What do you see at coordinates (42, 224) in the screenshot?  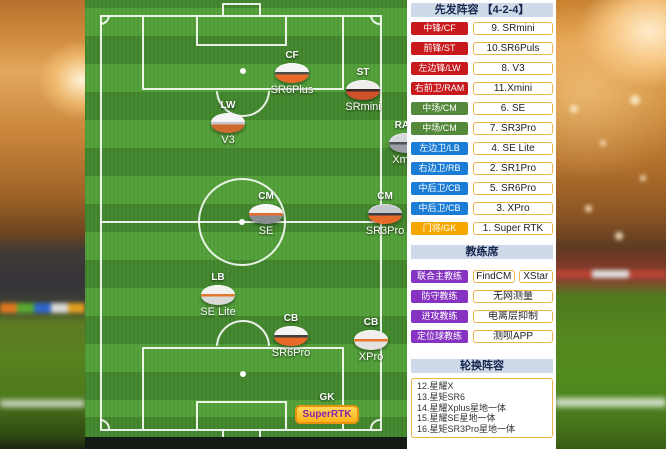 I see `stadium-photo-left` at bounding box center [42, 224].